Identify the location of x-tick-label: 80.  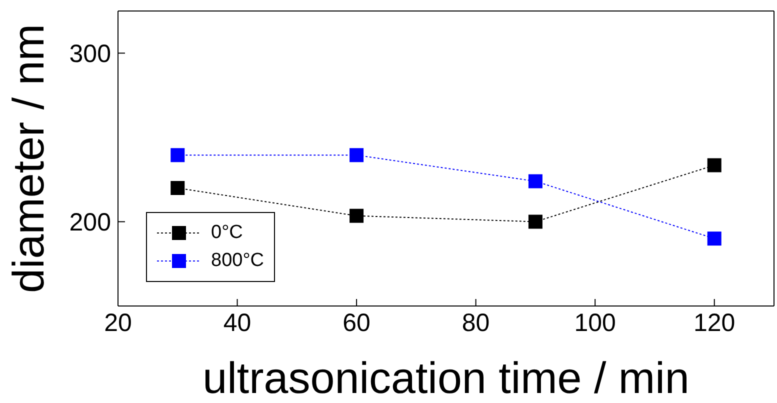
(476, 322).